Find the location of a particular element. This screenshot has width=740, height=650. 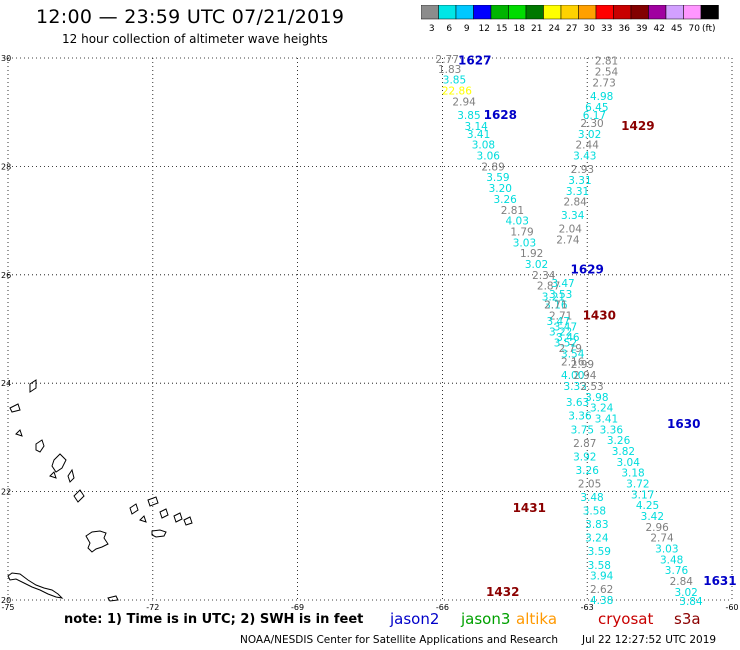

swh-value: 3.85 is located at coordinates (468, 116).